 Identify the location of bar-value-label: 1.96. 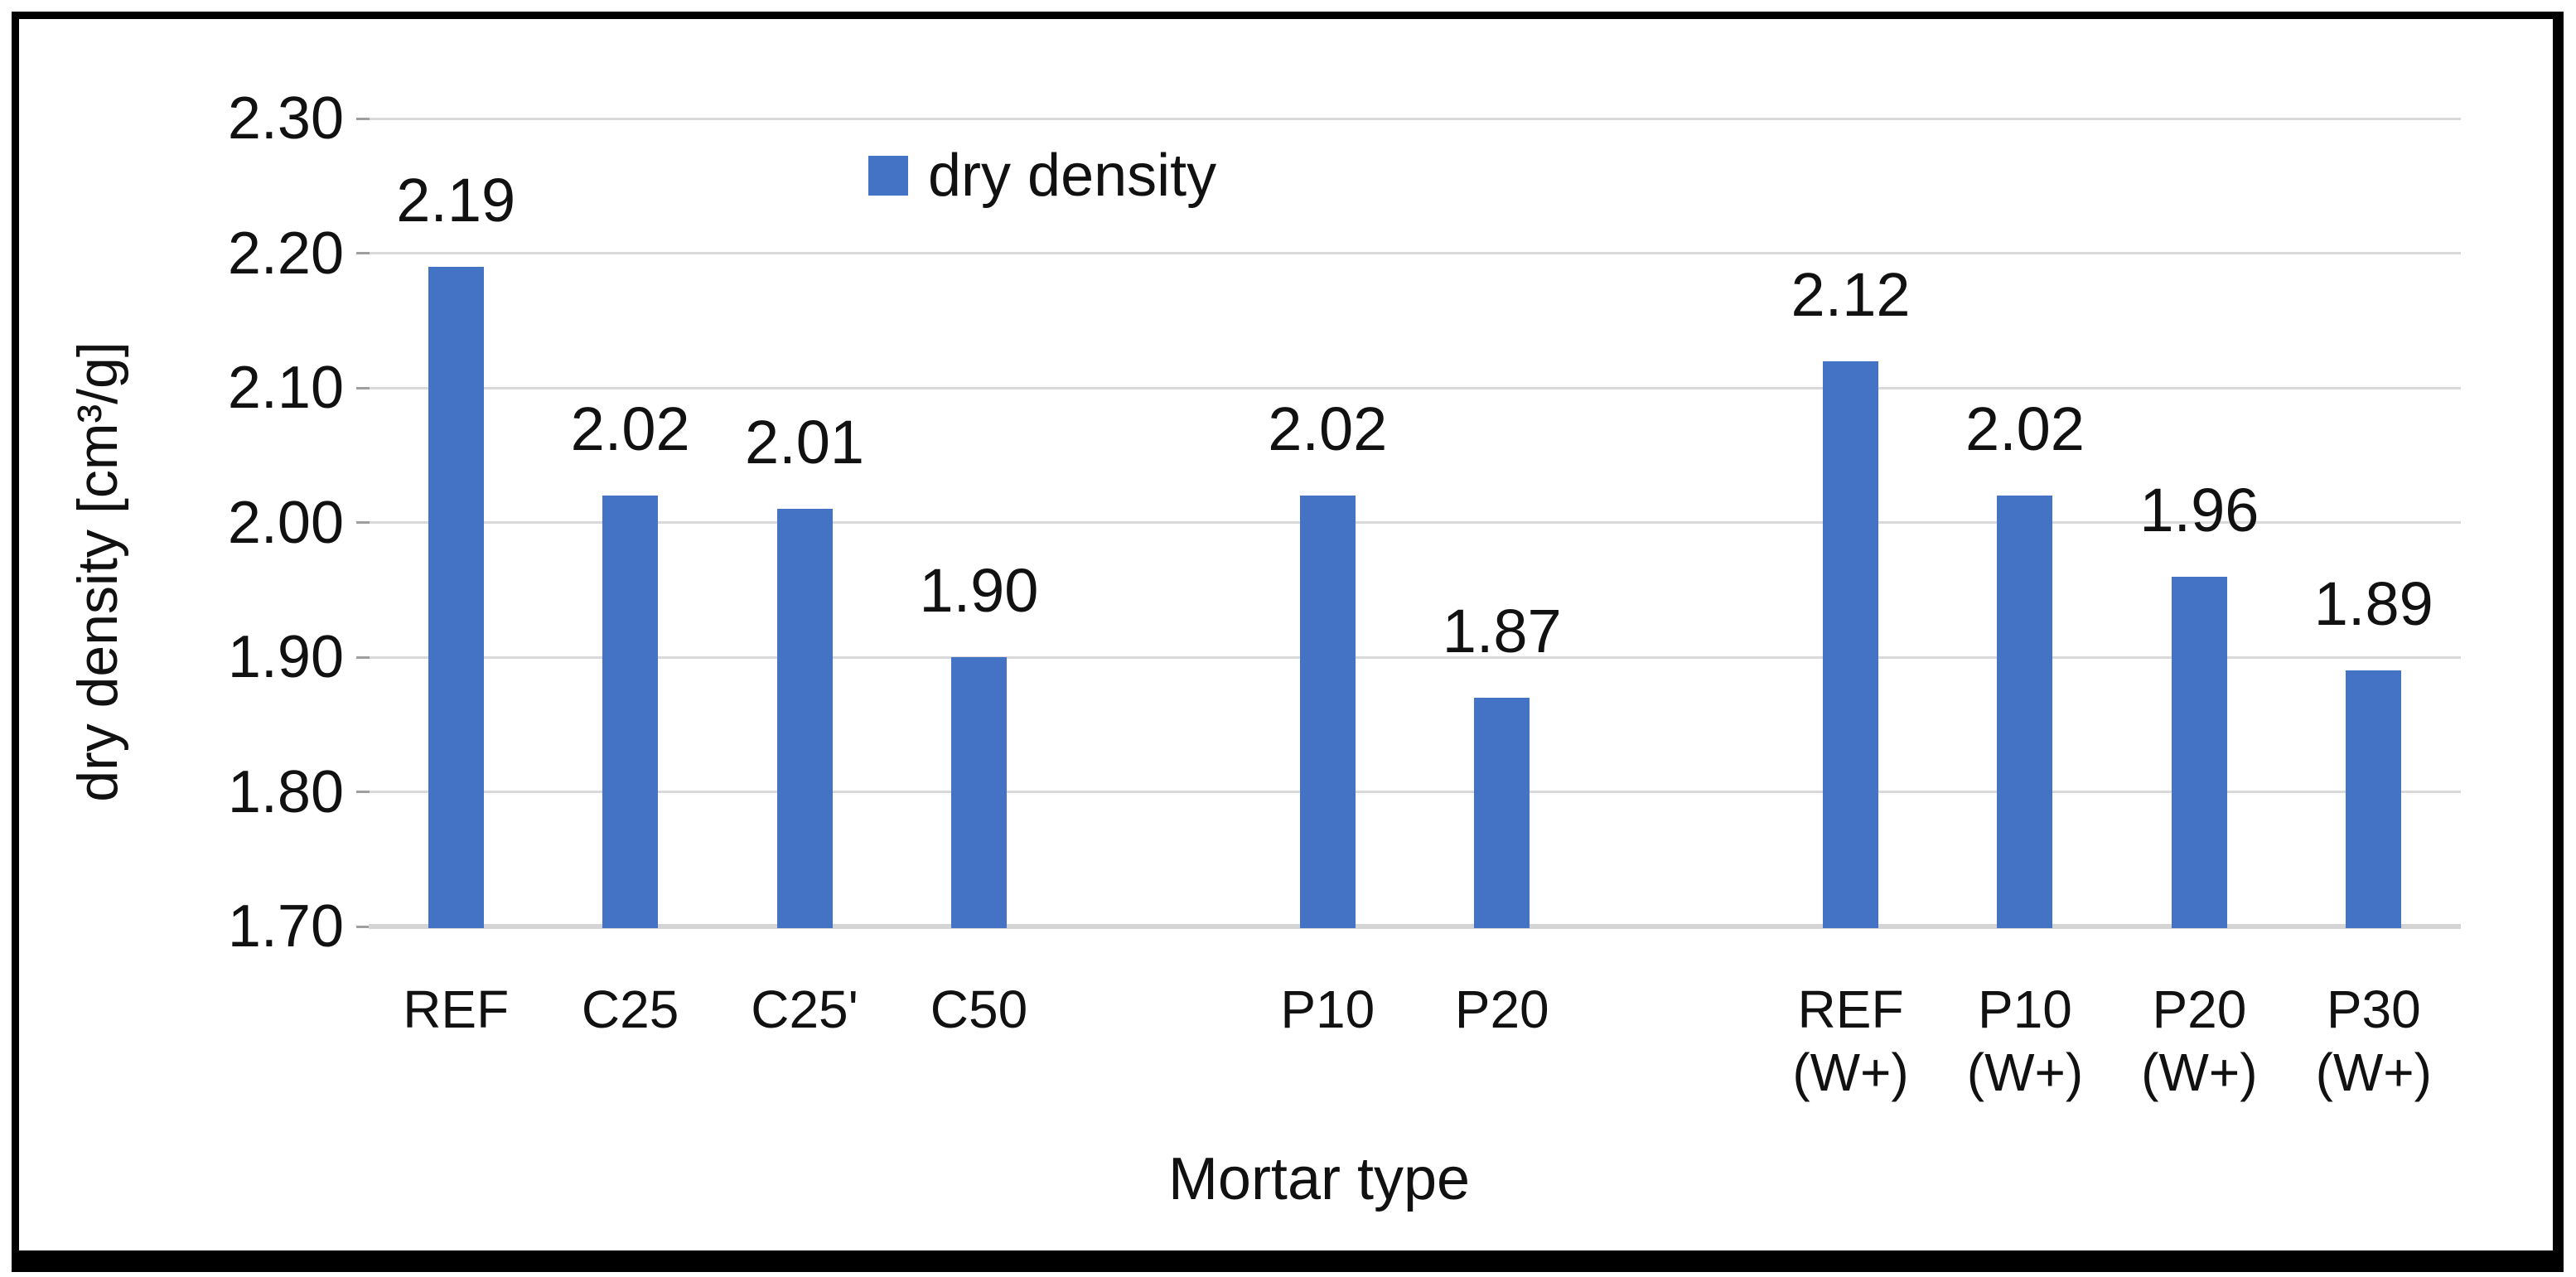
(2199, 509).